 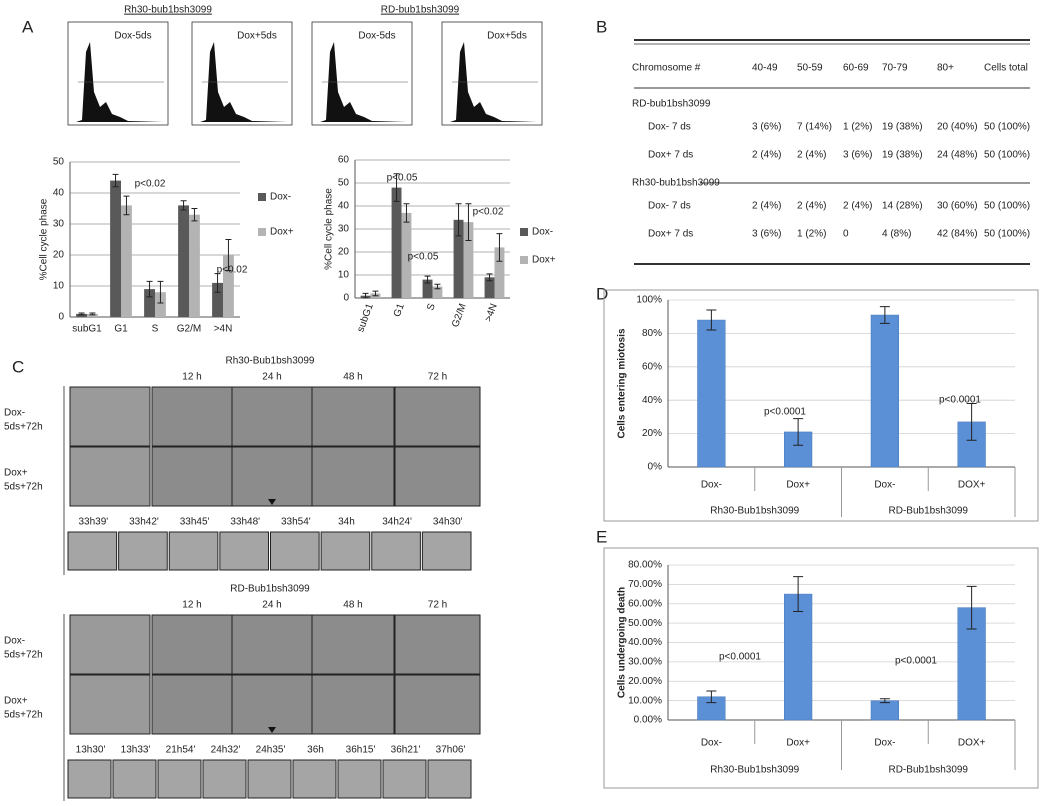 What do you see at coordinates (645, 623) in the screenshot?
I see `y-tick-label: 50.00%` at bounding box center [645, 623].